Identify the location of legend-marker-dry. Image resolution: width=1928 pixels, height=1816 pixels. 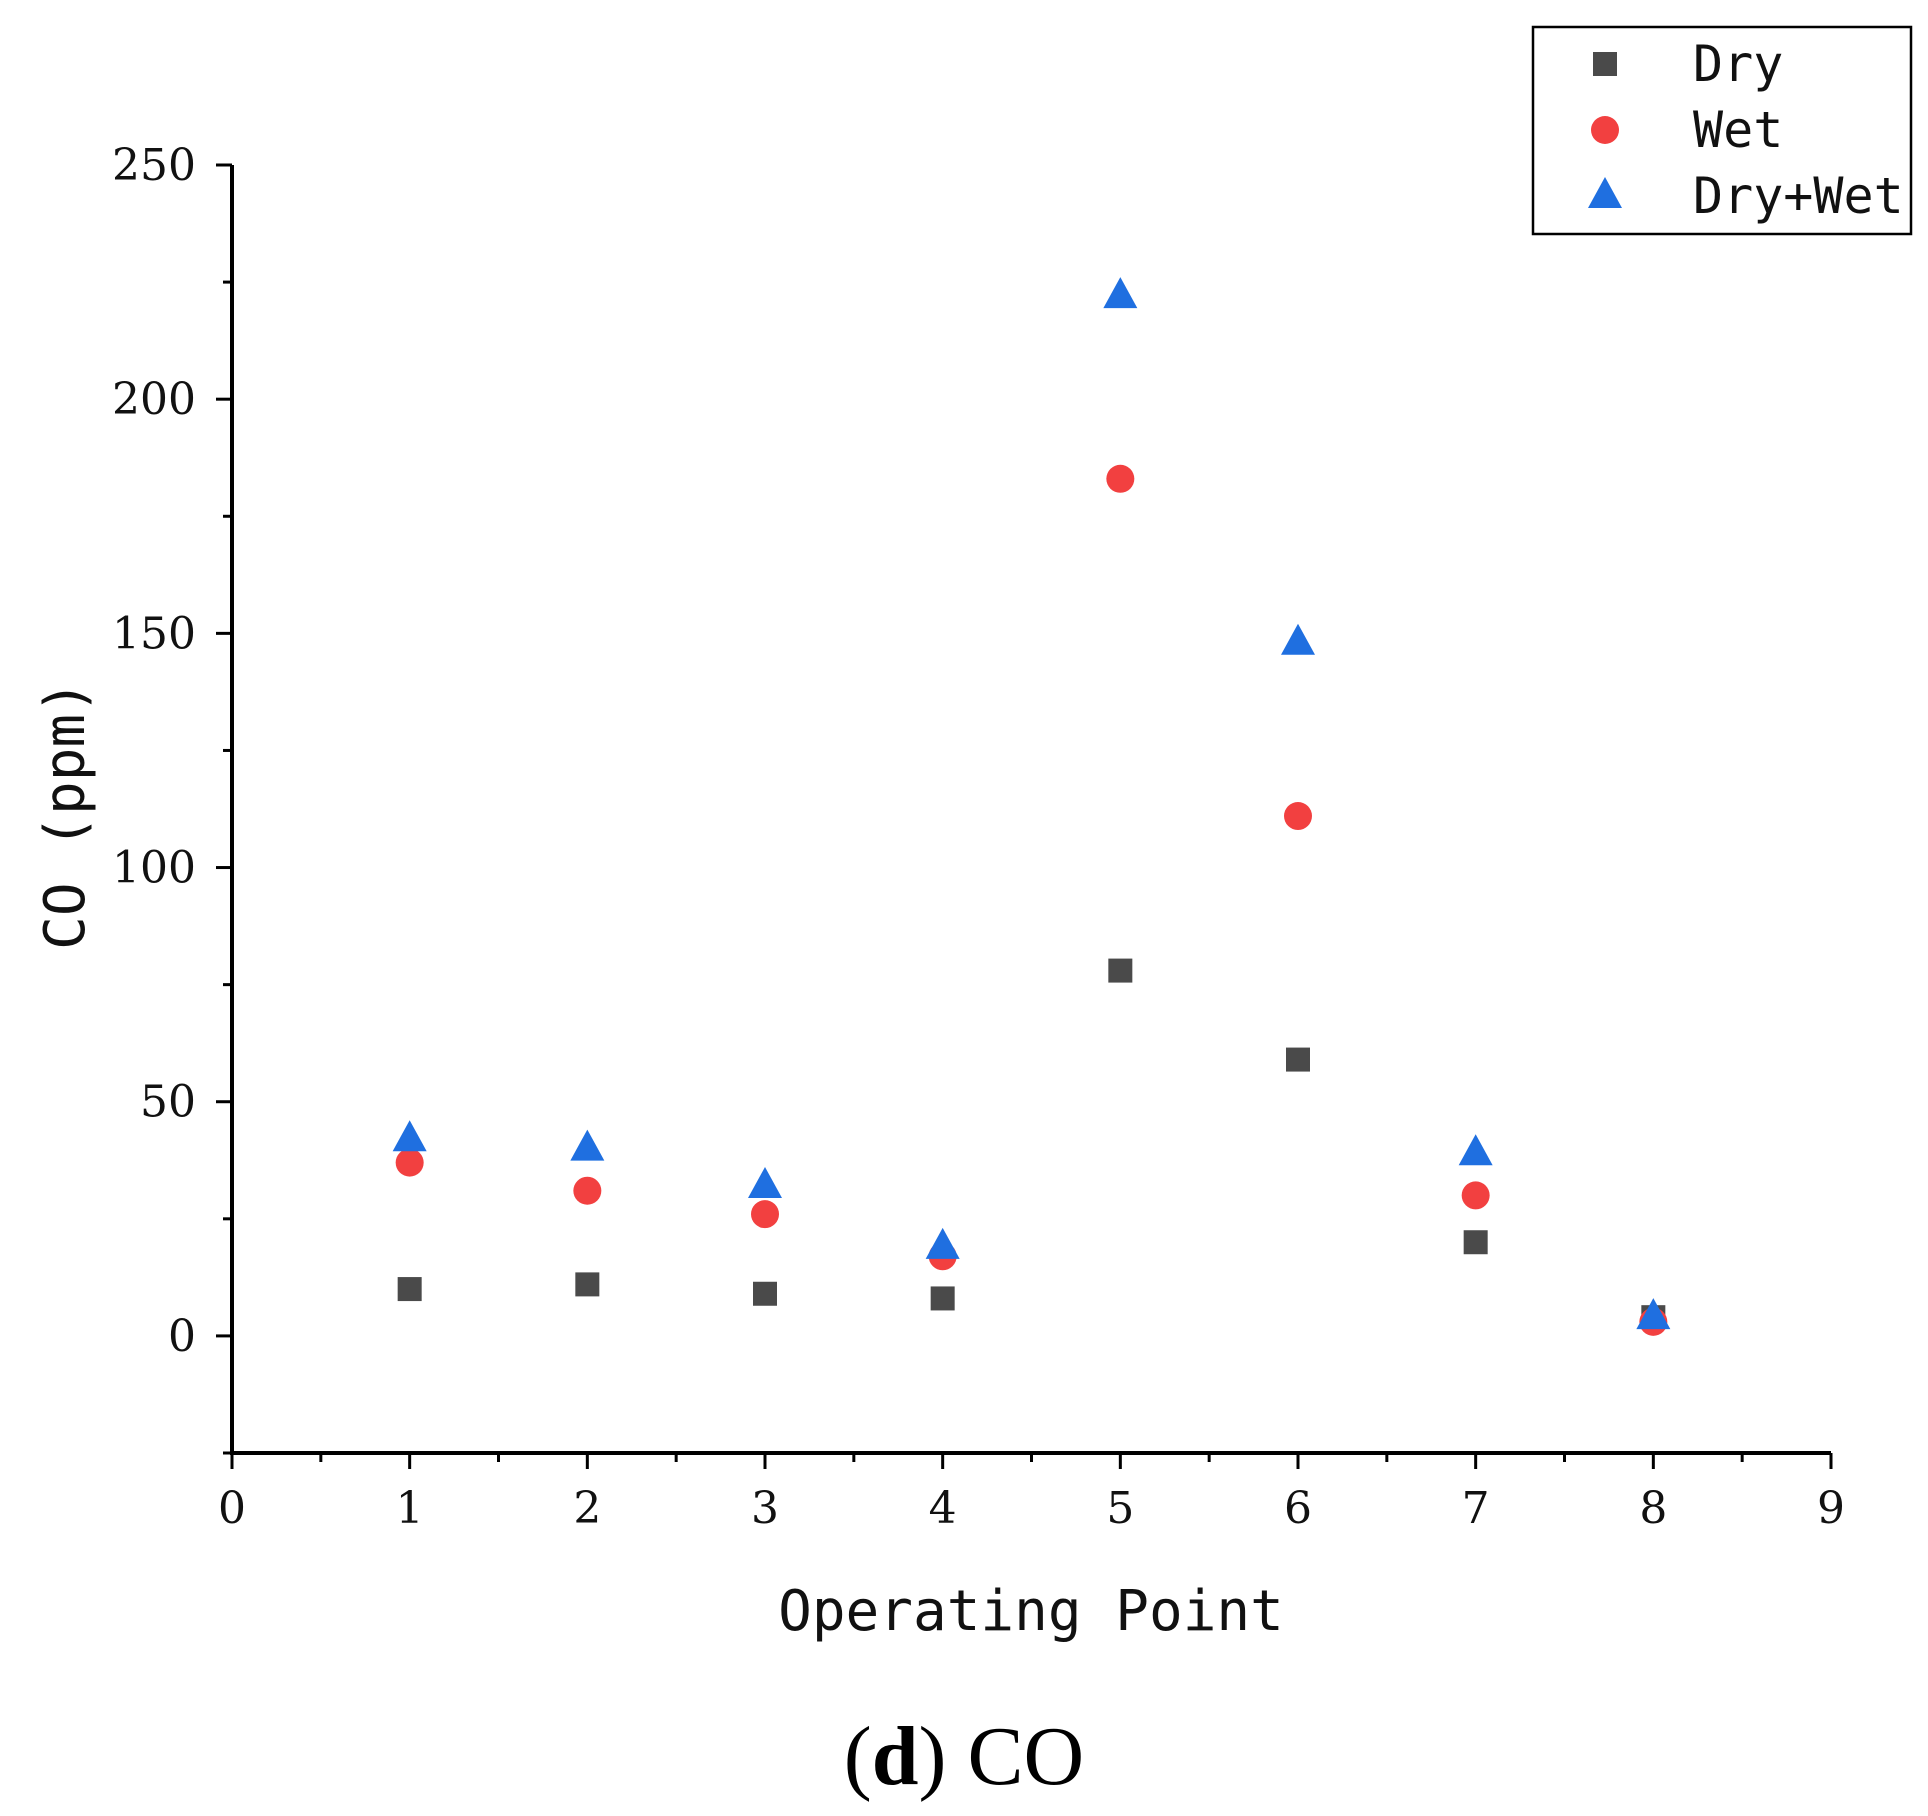
(1605, 64).